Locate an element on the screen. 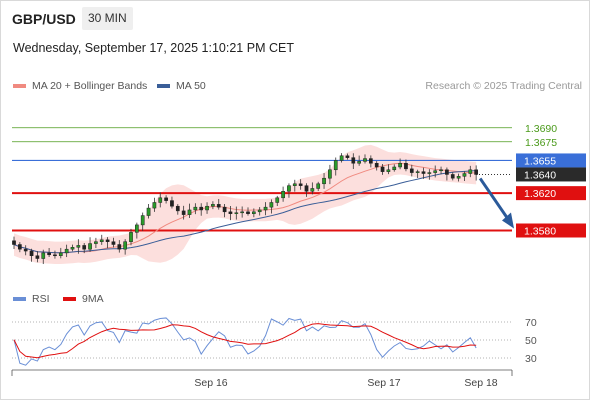  level-badge-1.3640 is located at coordinates (551, 174).